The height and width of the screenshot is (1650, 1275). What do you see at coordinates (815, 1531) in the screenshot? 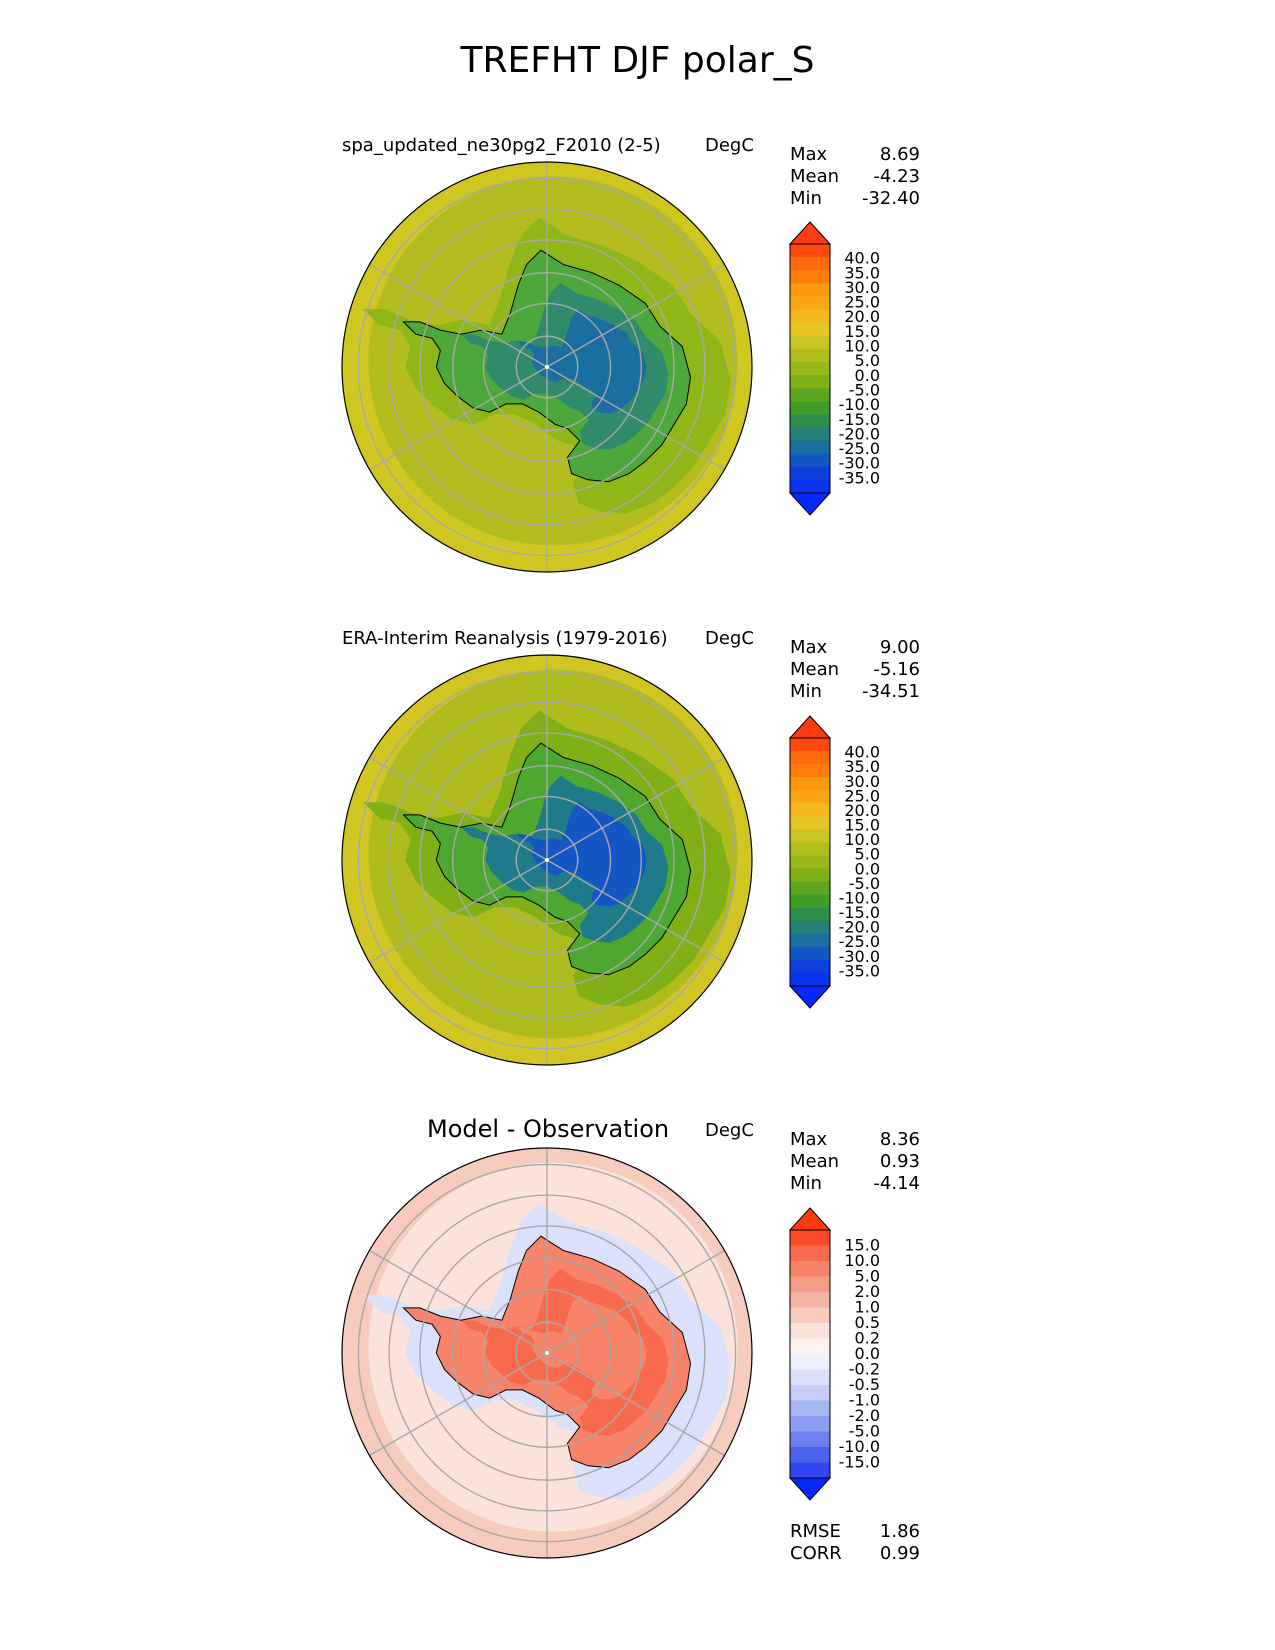
I see `stat-label: RMSE` at bounding box center [815, 1531].